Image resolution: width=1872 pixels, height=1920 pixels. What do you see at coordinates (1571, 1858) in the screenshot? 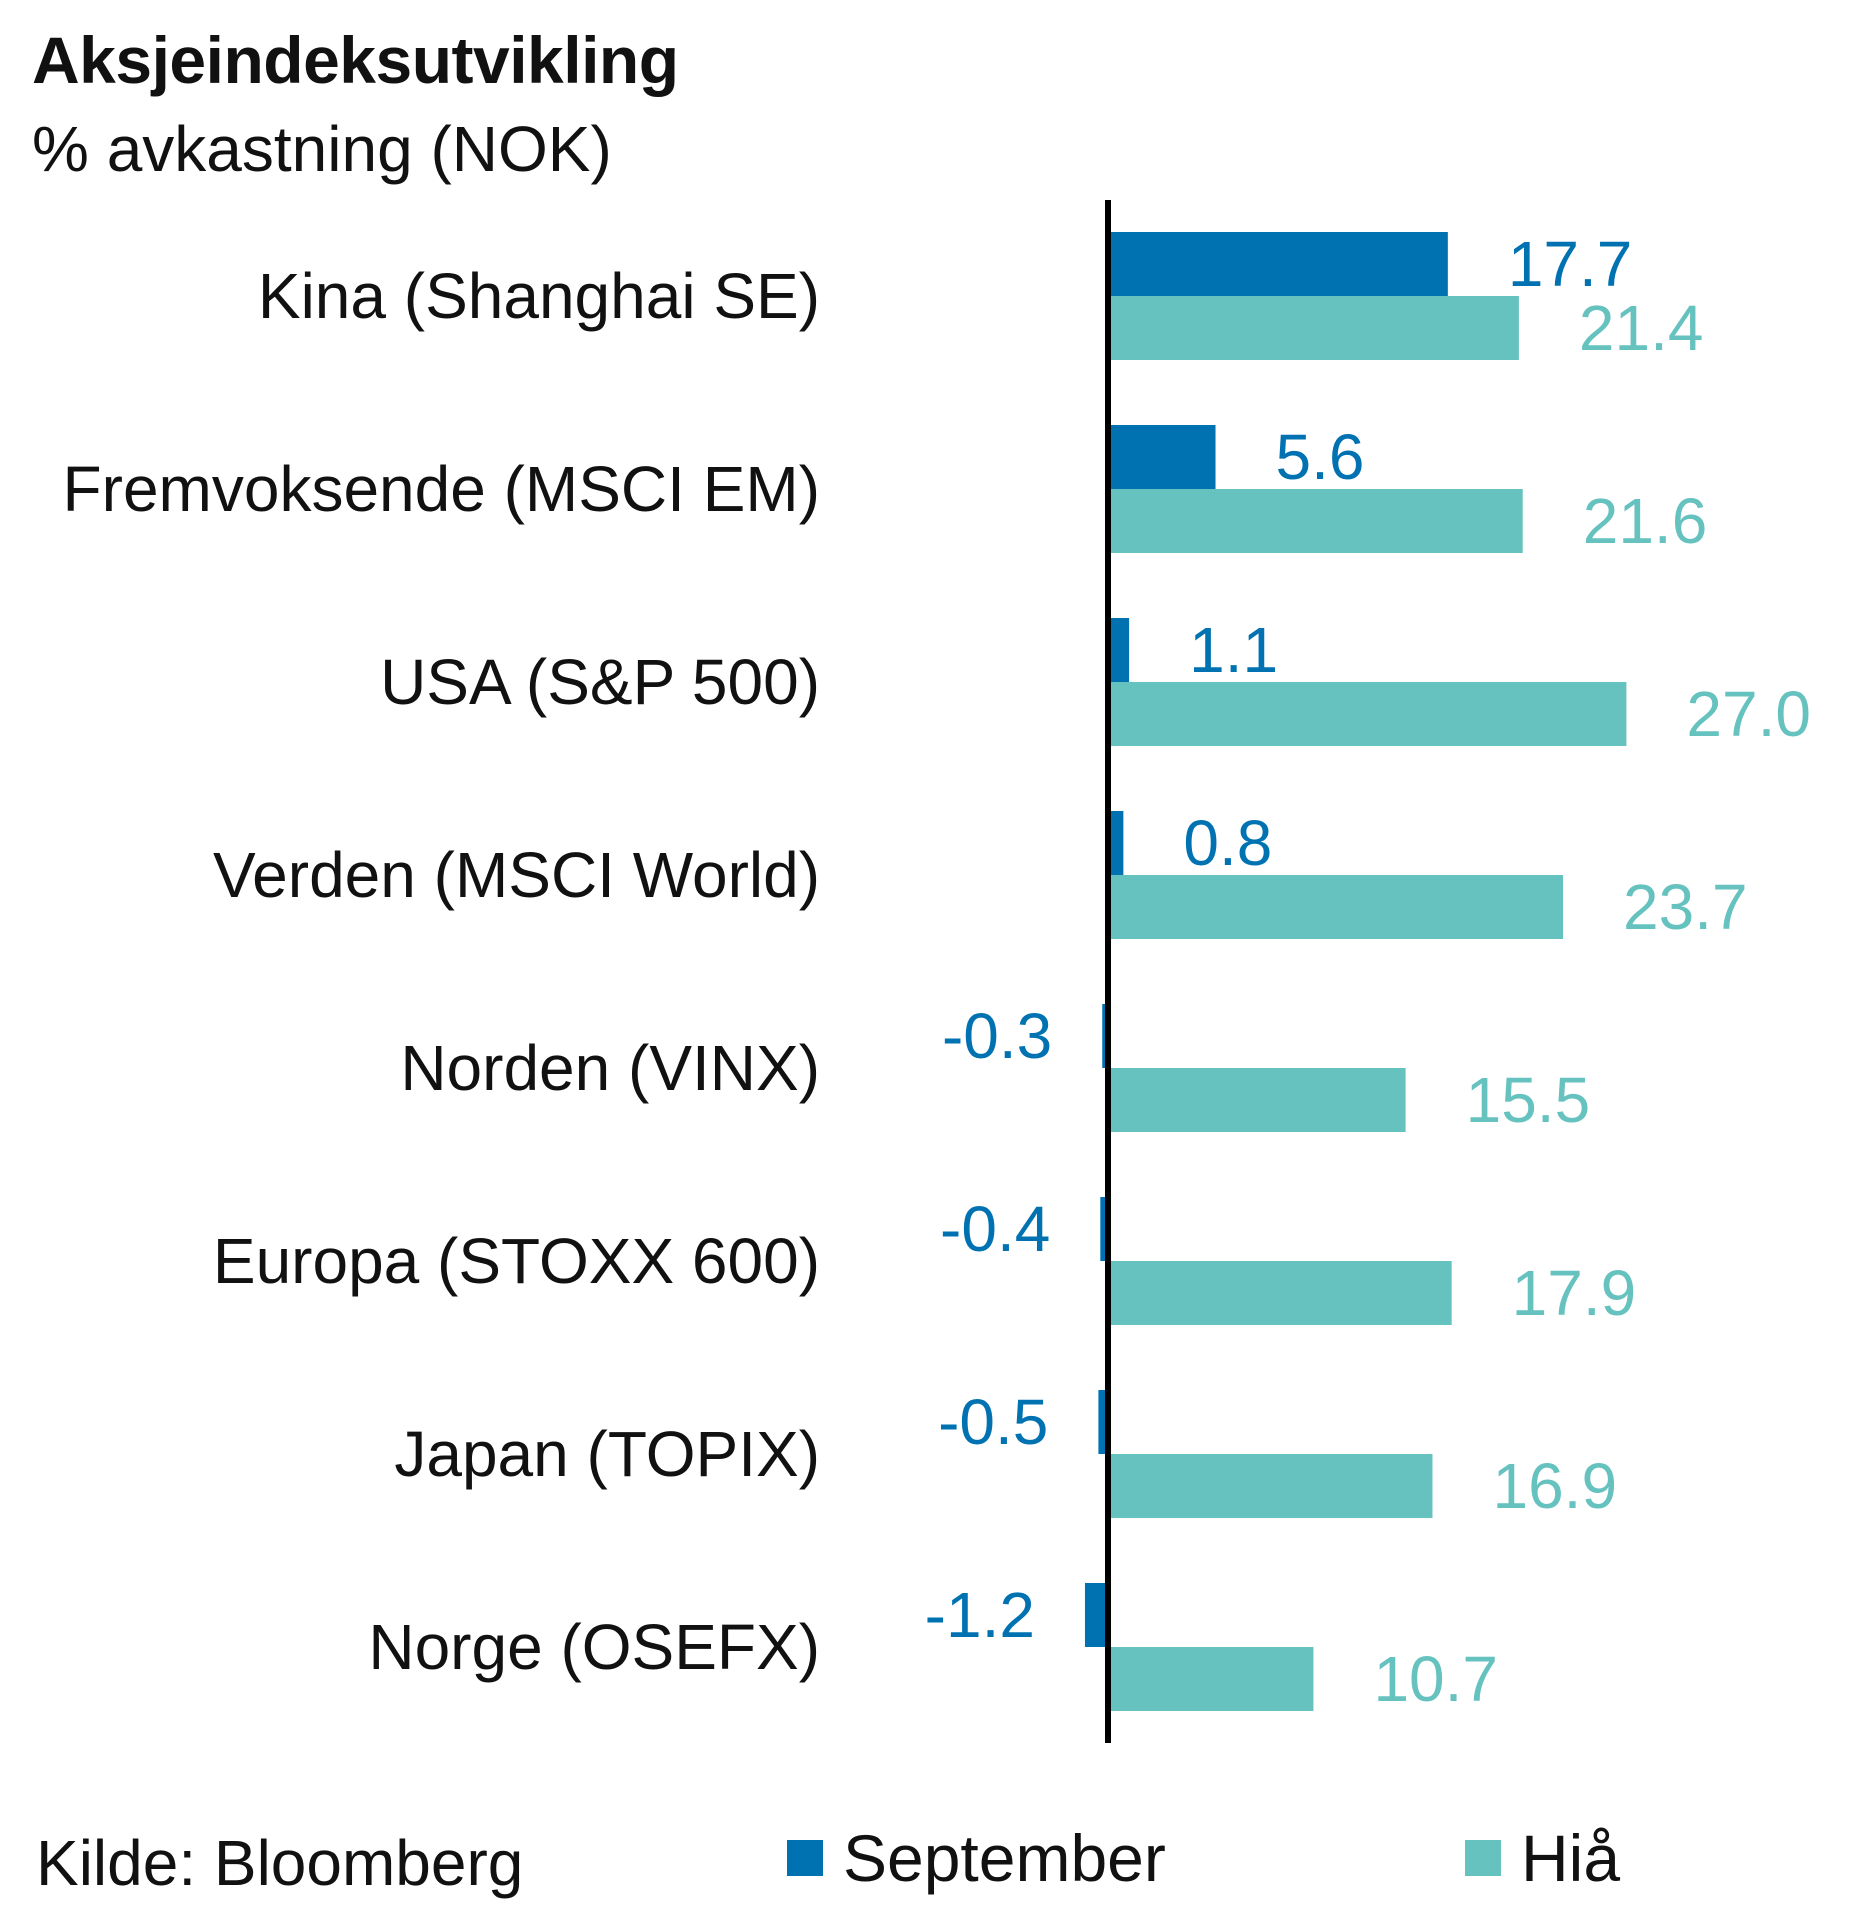
I see `legend-label-hia: Hiå` at bounding box center [1571, 1858].